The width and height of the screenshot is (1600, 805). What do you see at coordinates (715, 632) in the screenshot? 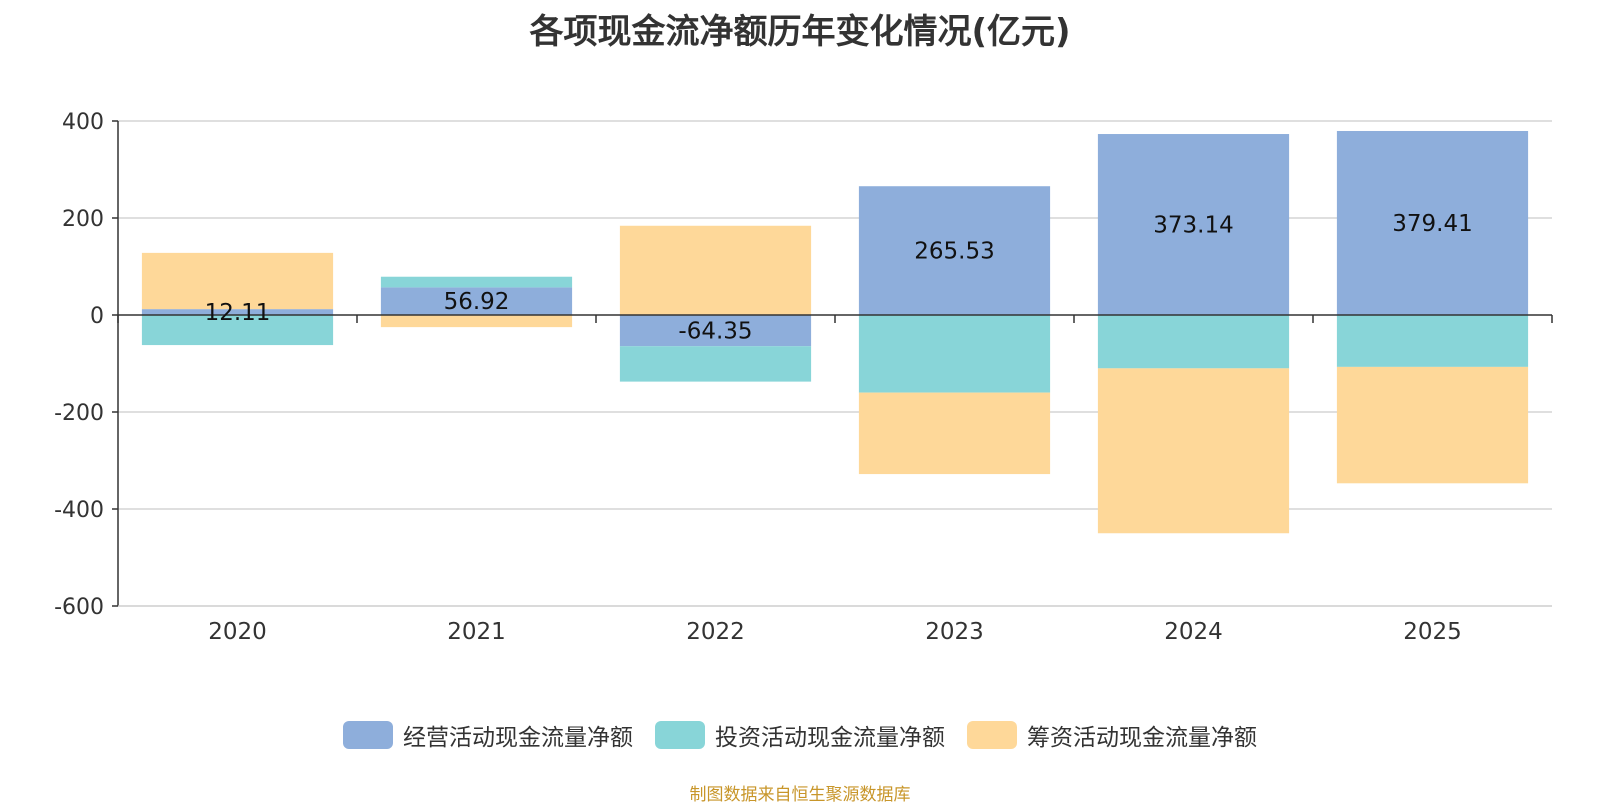
I see `x-tick-label: 2022` at bounding box center [715, 632].